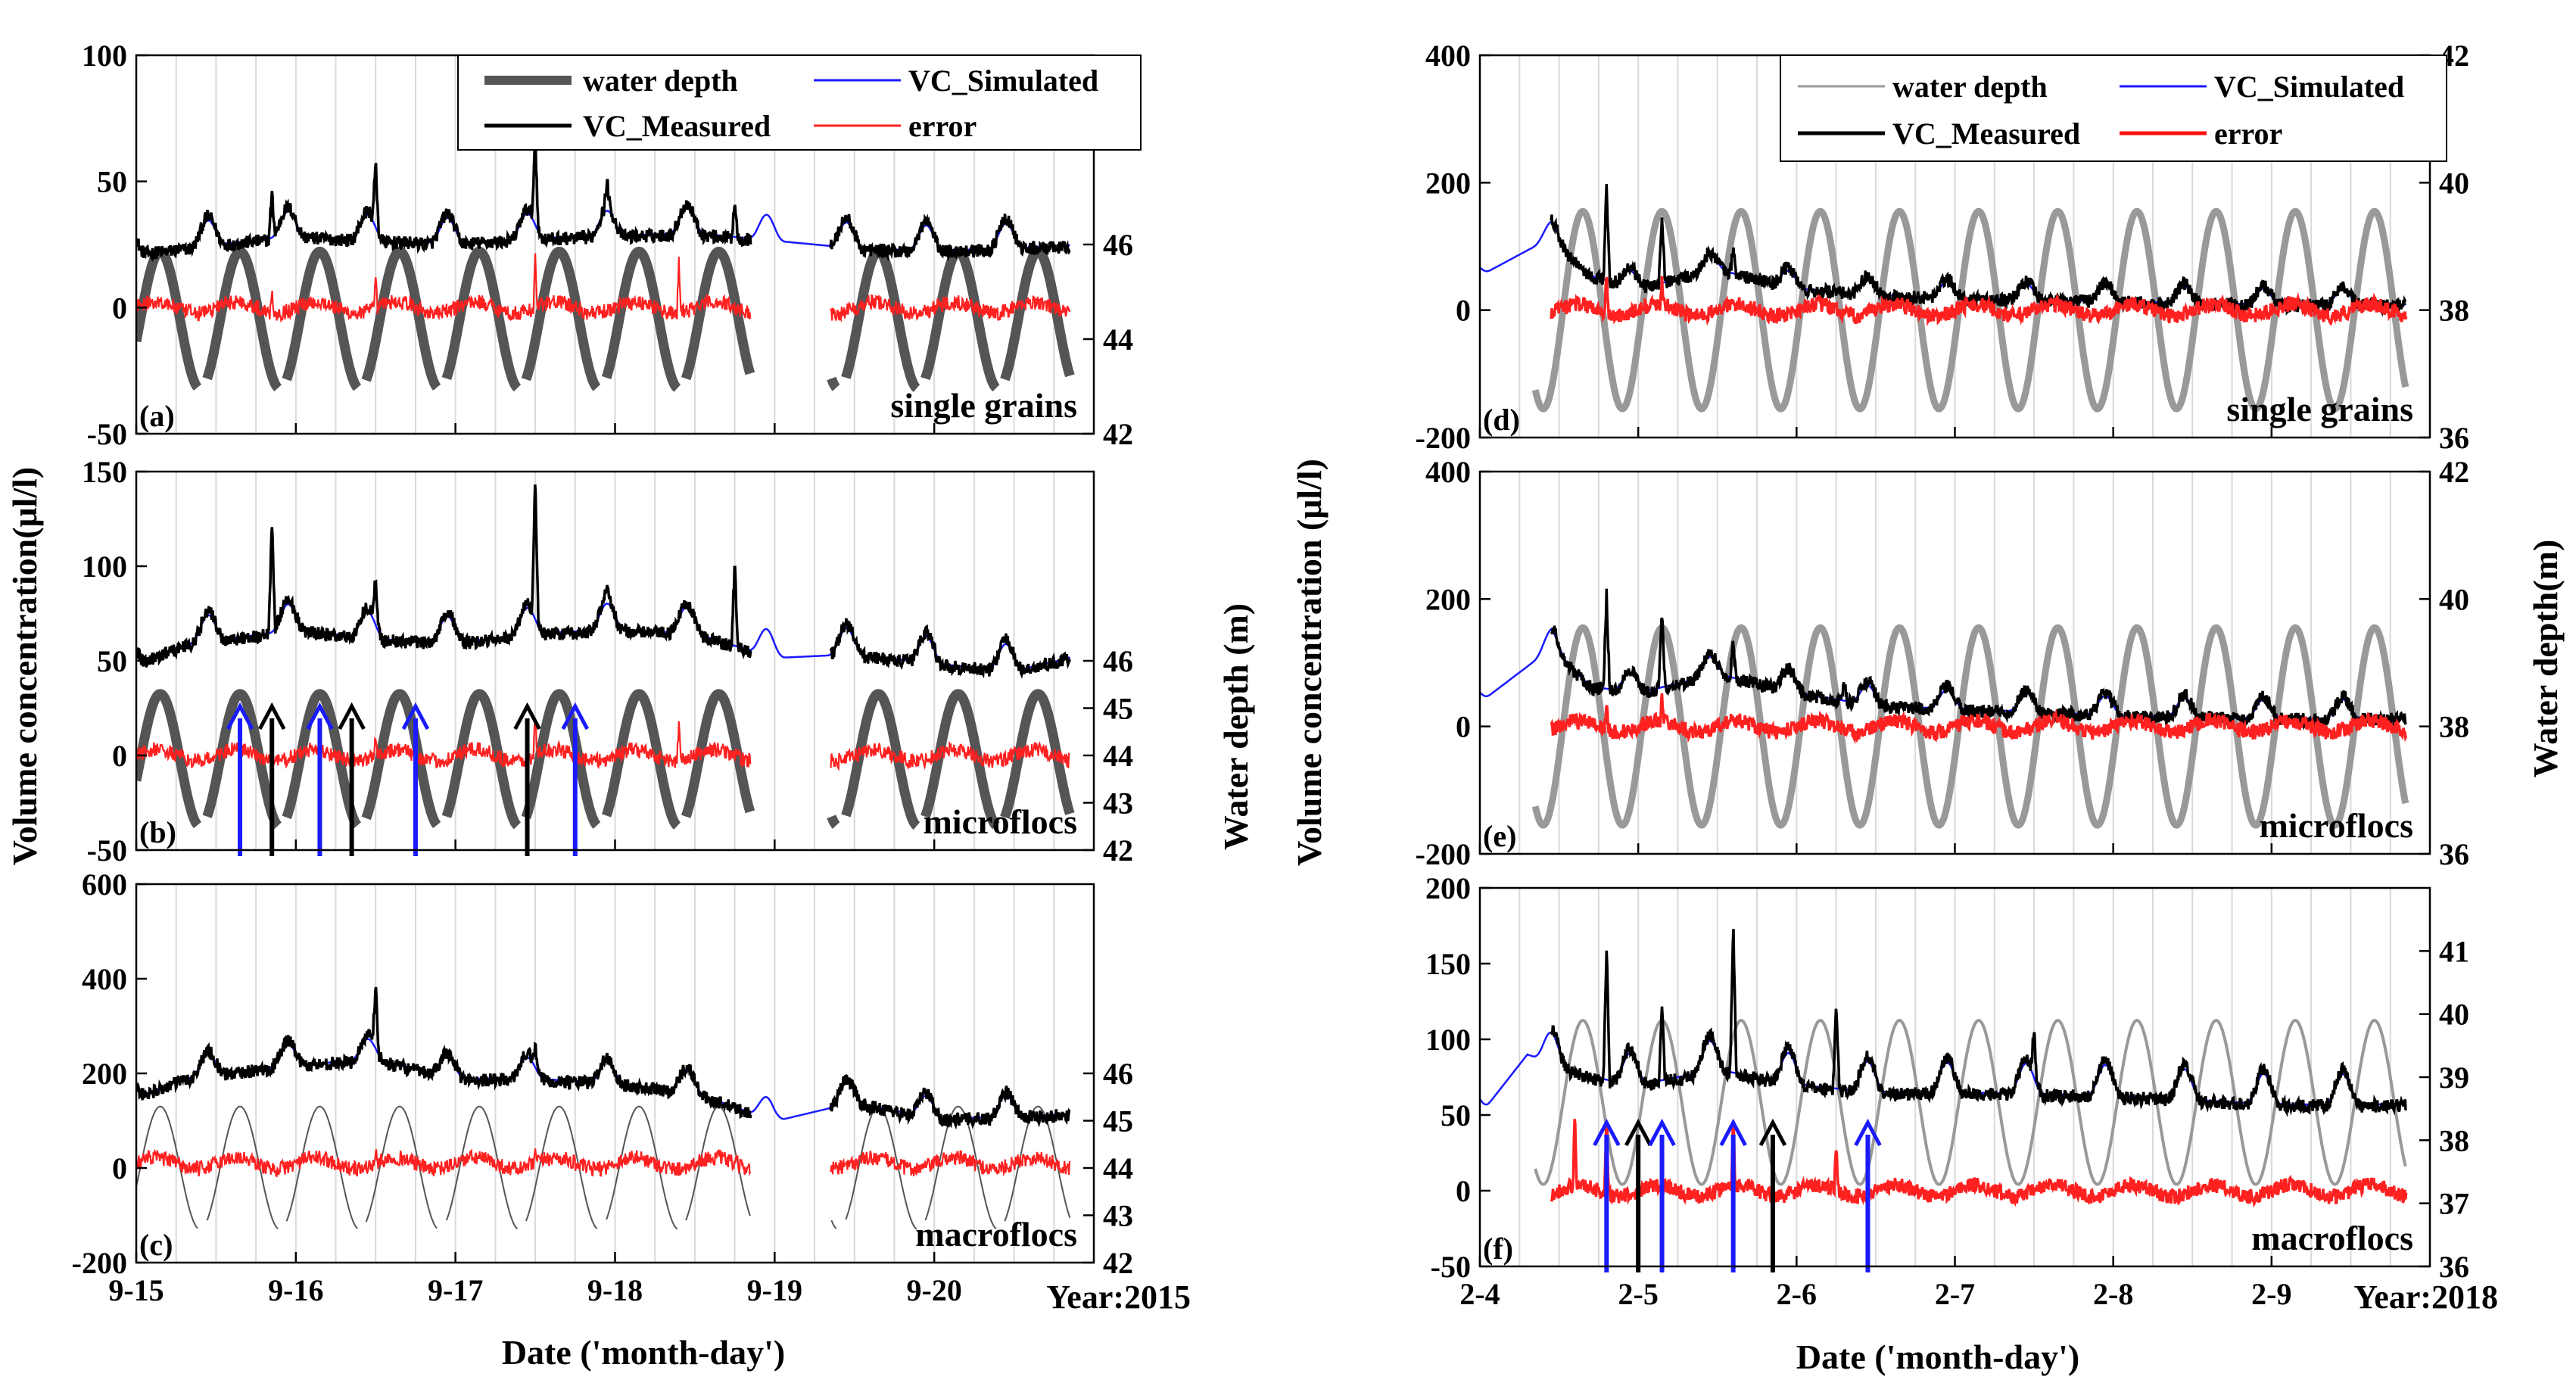  I want to click on panel-b-ytick-label: 0, so click(120, 756).